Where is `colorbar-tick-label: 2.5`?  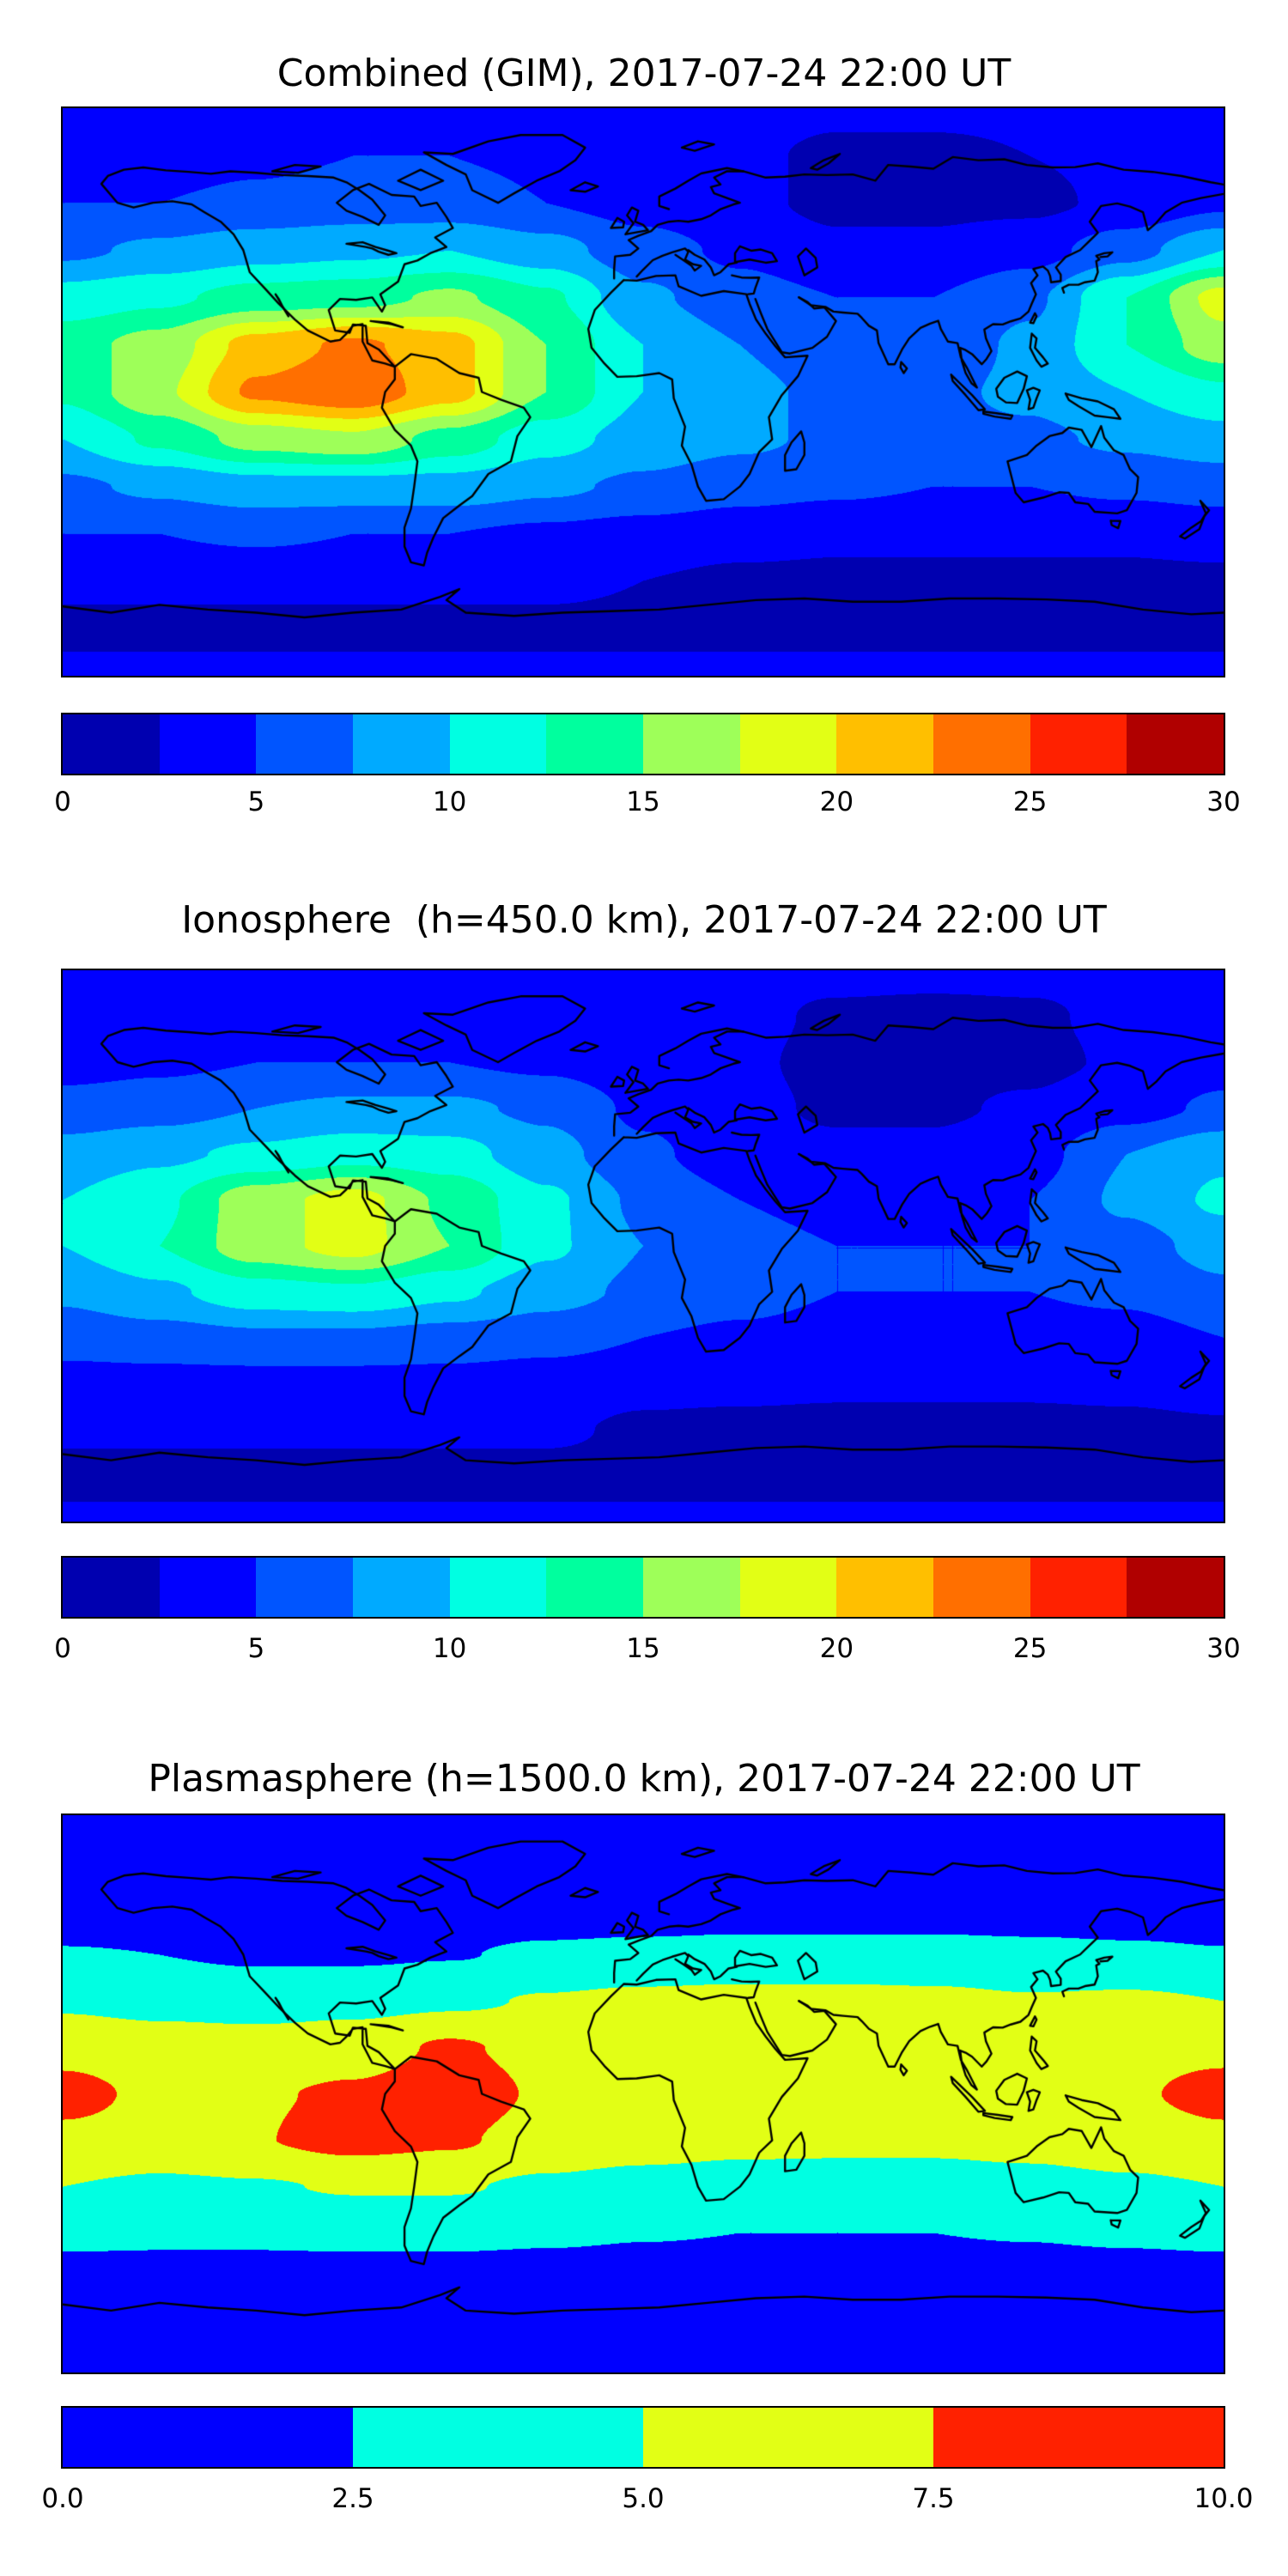
colorbar-tick-label: 2.5 is located at coordinates (353, 2499).